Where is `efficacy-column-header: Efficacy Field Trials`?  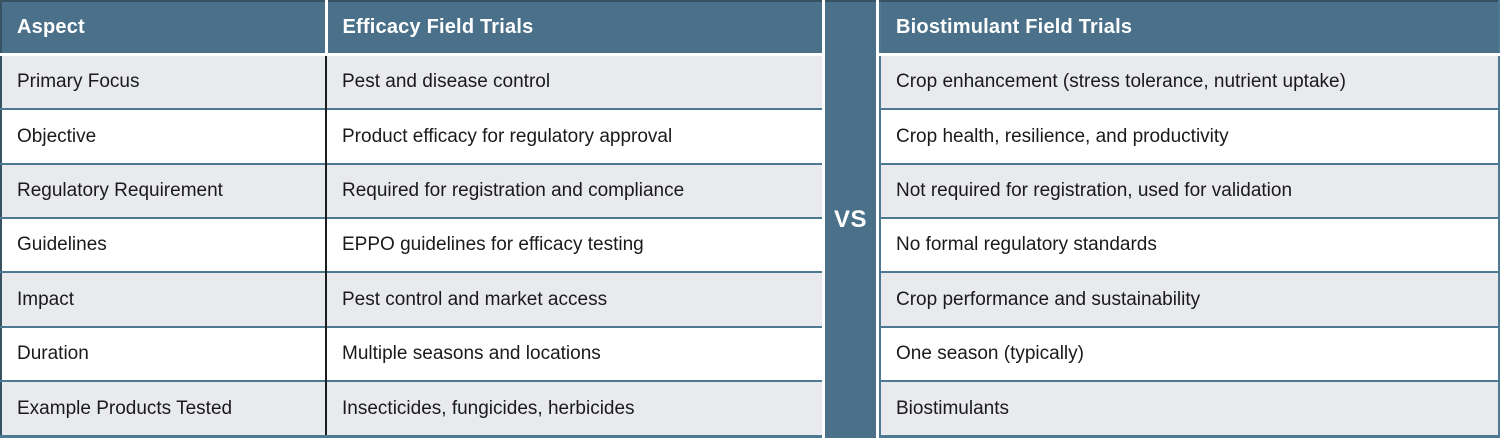 efficacy-column-header: Efficacy Field Trials is located at coordinates (574, 28).